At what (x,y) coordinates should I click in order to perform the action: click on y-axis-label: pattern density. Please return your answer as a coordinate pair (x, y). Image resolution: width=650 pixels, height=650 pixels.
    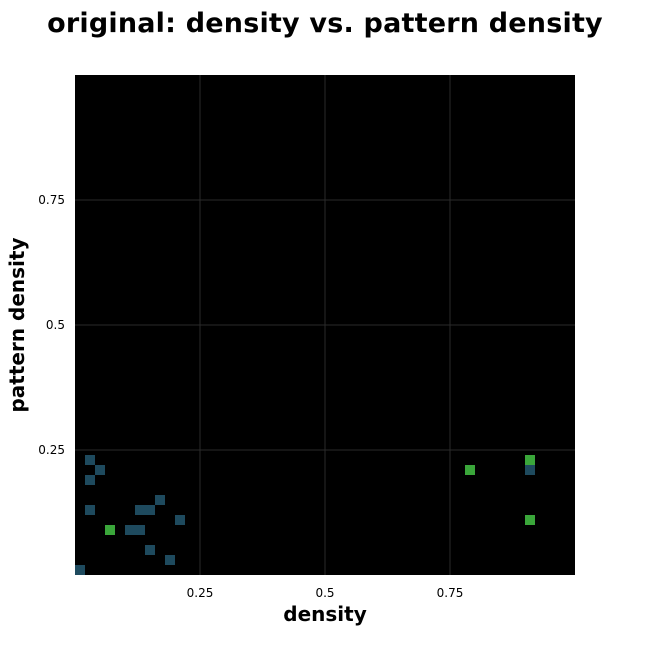
    Looking at the image, I should click on (17, 324).